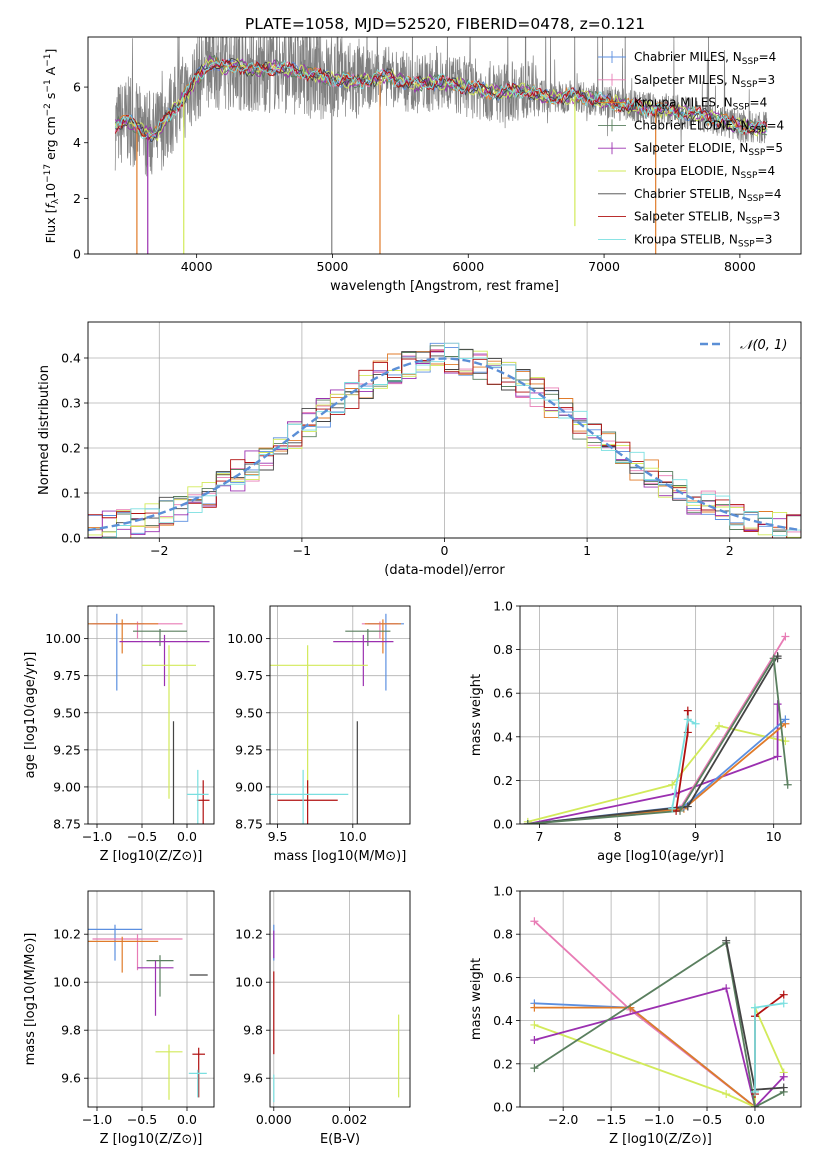  I want to click on weight_vs_age-frame, so click(660, 715).